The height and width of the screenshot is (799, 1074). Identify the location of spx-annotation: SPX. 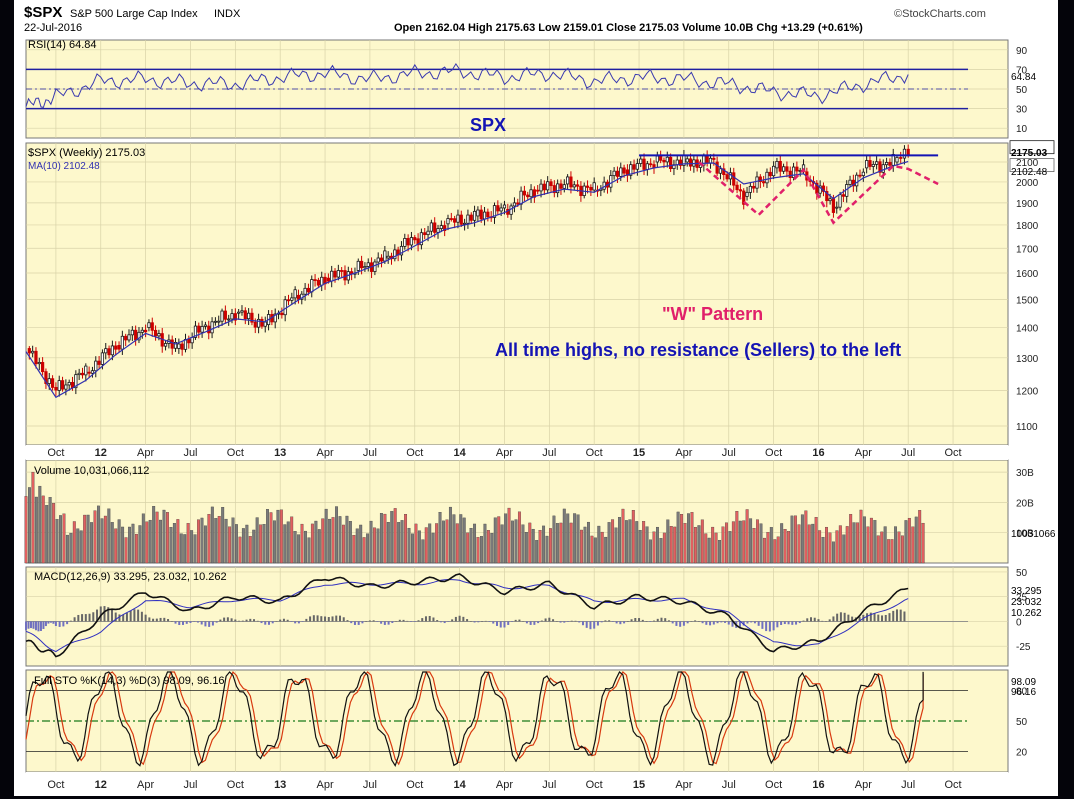
(488, 125).